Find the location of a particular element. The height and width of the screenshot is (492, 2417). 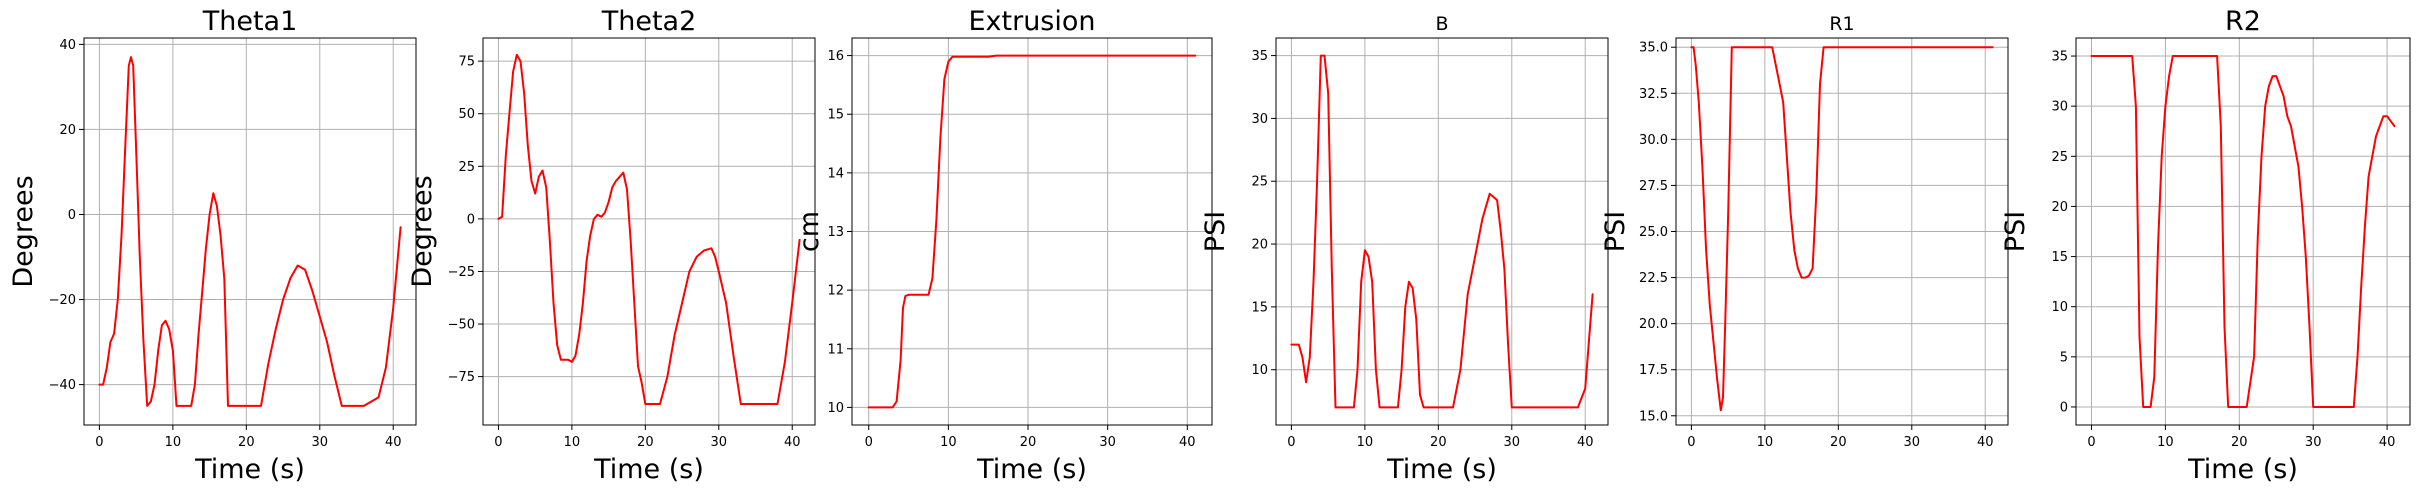

y-tick-label: −40 is located at coordinates (62, 385).